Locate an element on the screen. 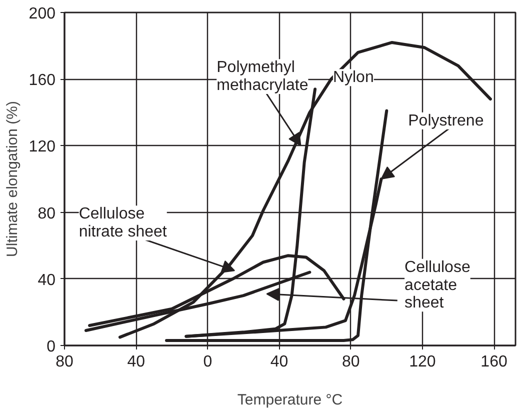 This screenshot has width=519, height=411. text: Cellulose acetate sheet is located at coordinates (437, 285).